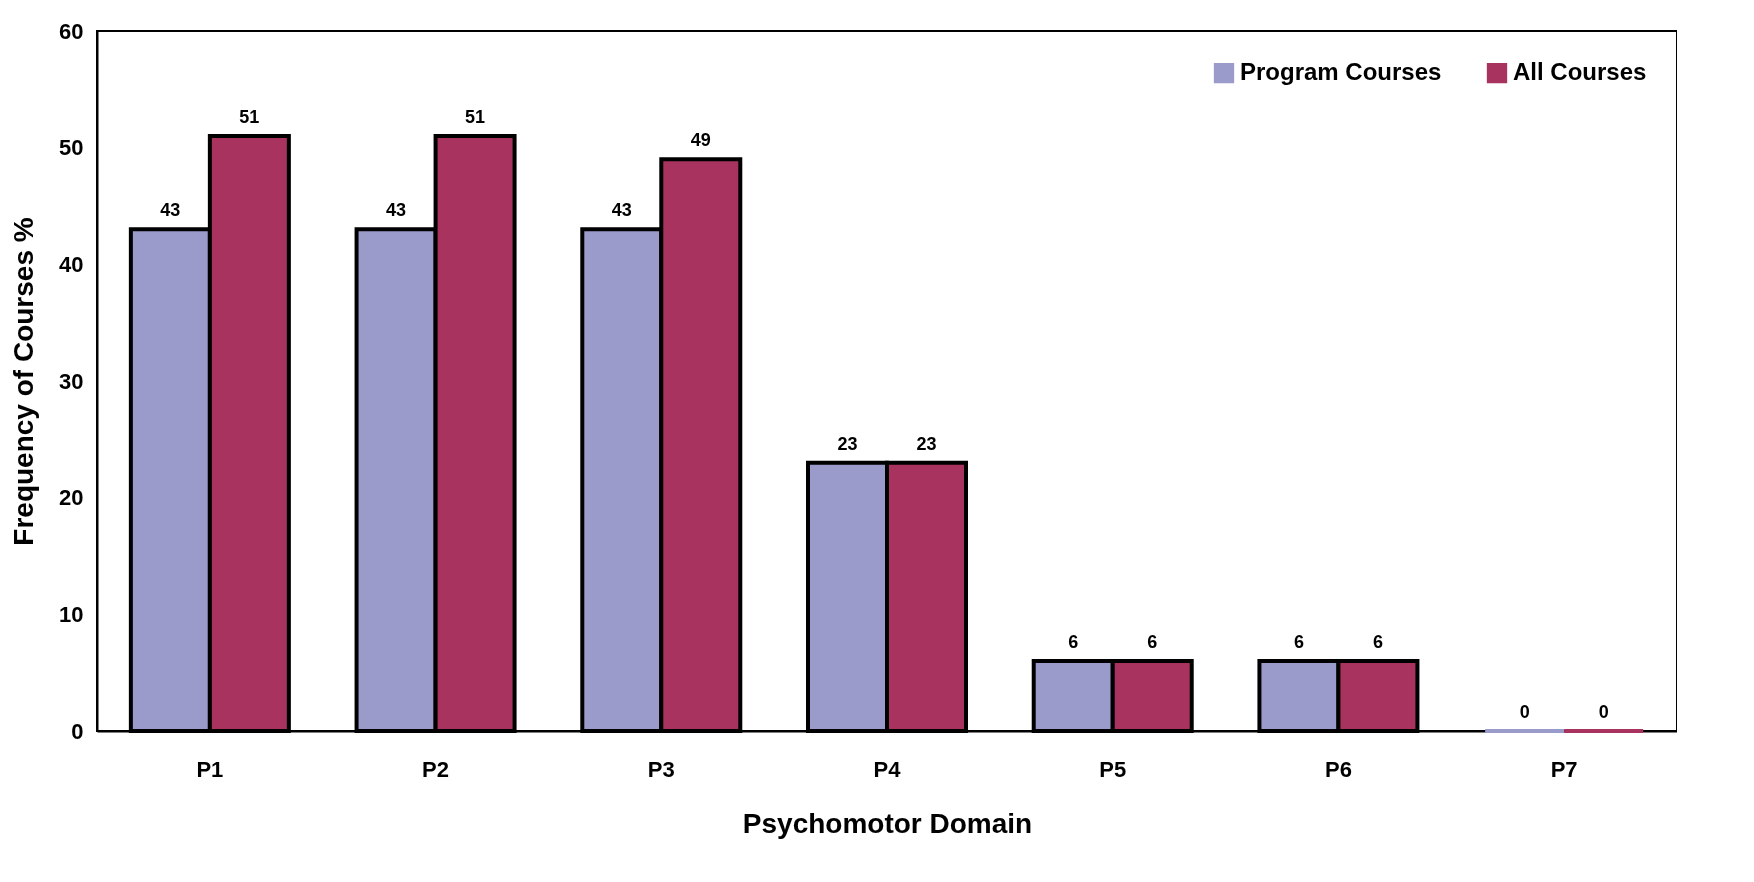 The height and width of the screenshot is (882, 1754). Describe the element at coordinates (71, 381) in the screenshot. I see `y-tick-label: 30` at that location.